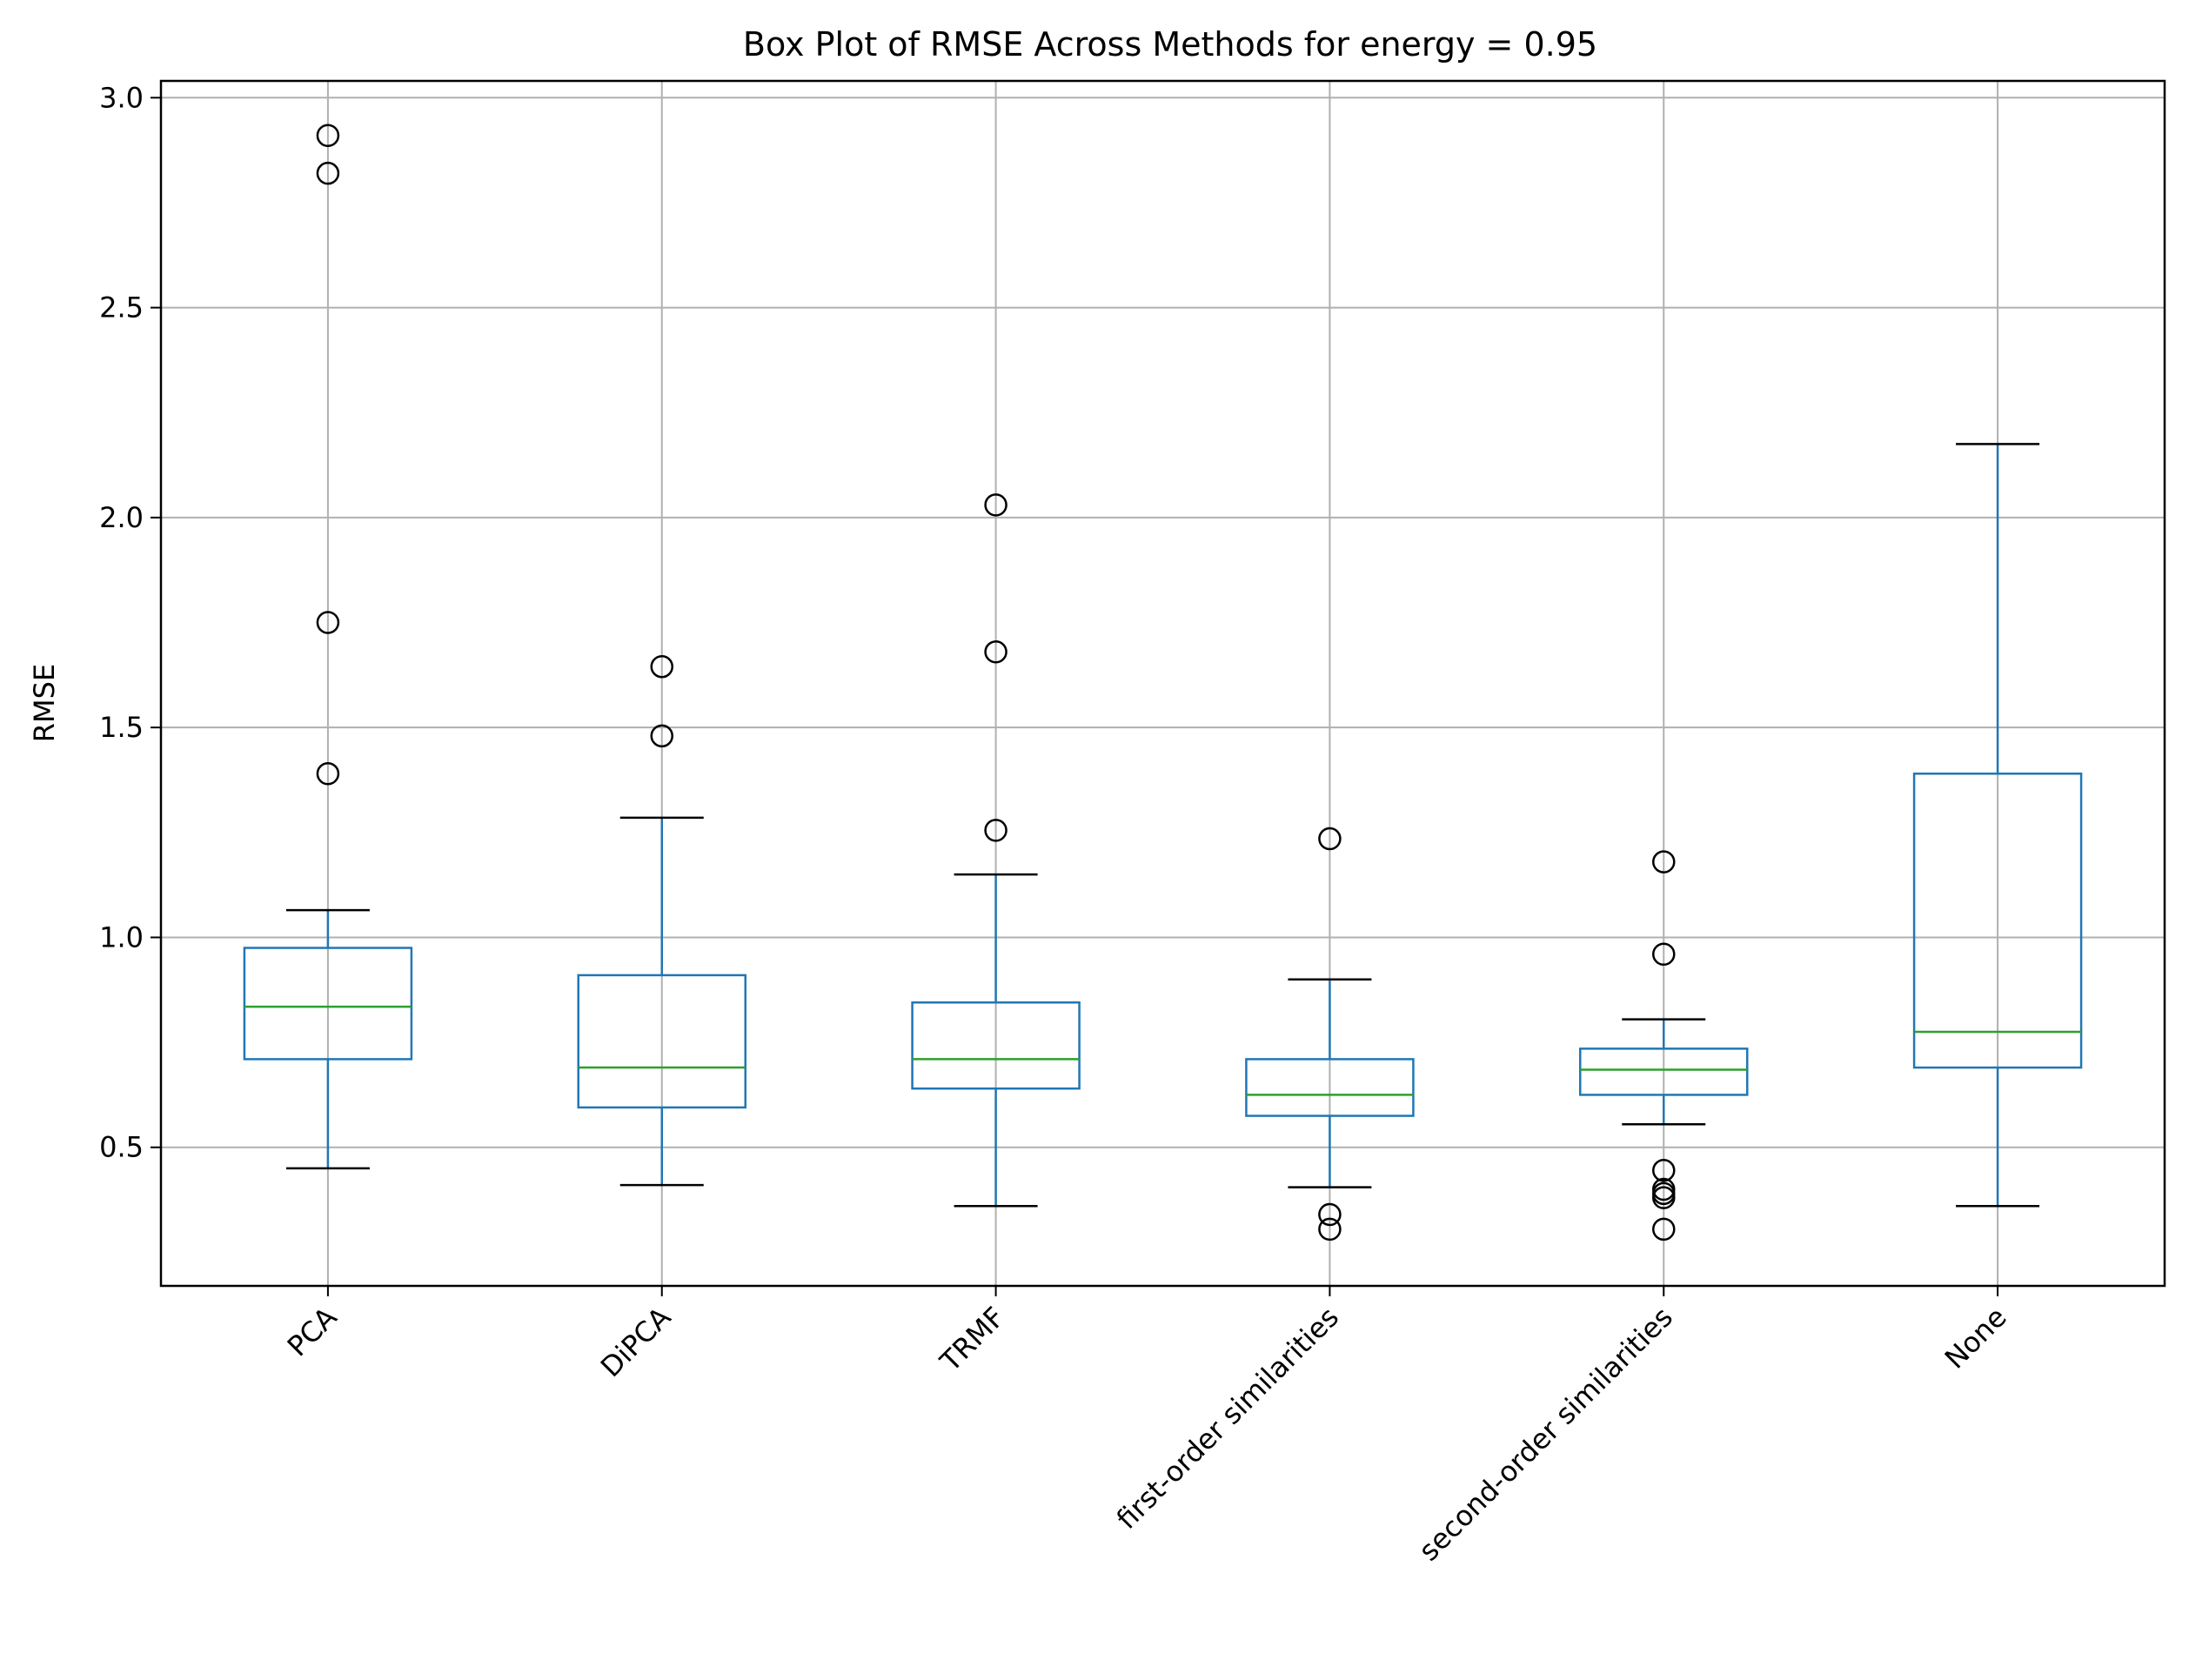  Describe the element at coordinates (121, 308) in the screenshot. I see `y-tick-label: 2.5` at that location.